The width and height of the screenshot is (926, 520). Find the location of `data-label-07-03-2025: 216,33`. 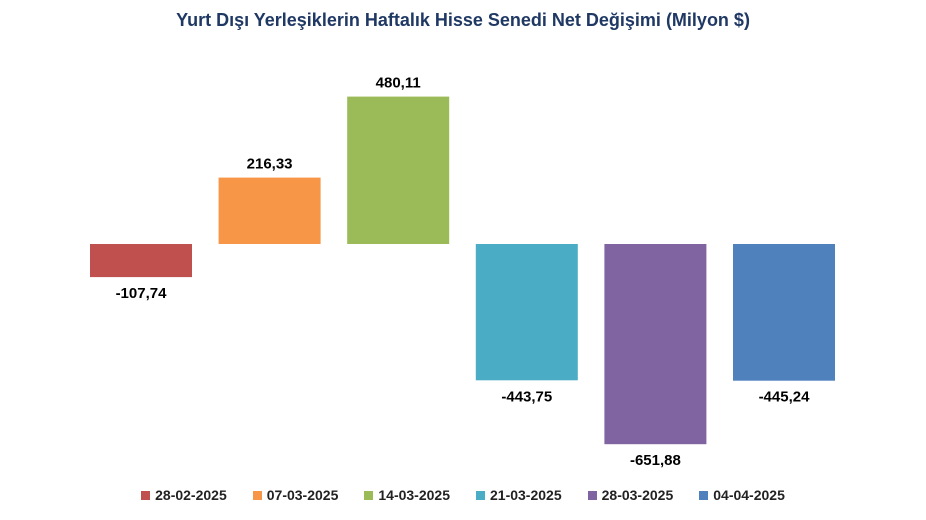

data-label-07-03-2025: 216,33 is located at coordinates (270, 164).